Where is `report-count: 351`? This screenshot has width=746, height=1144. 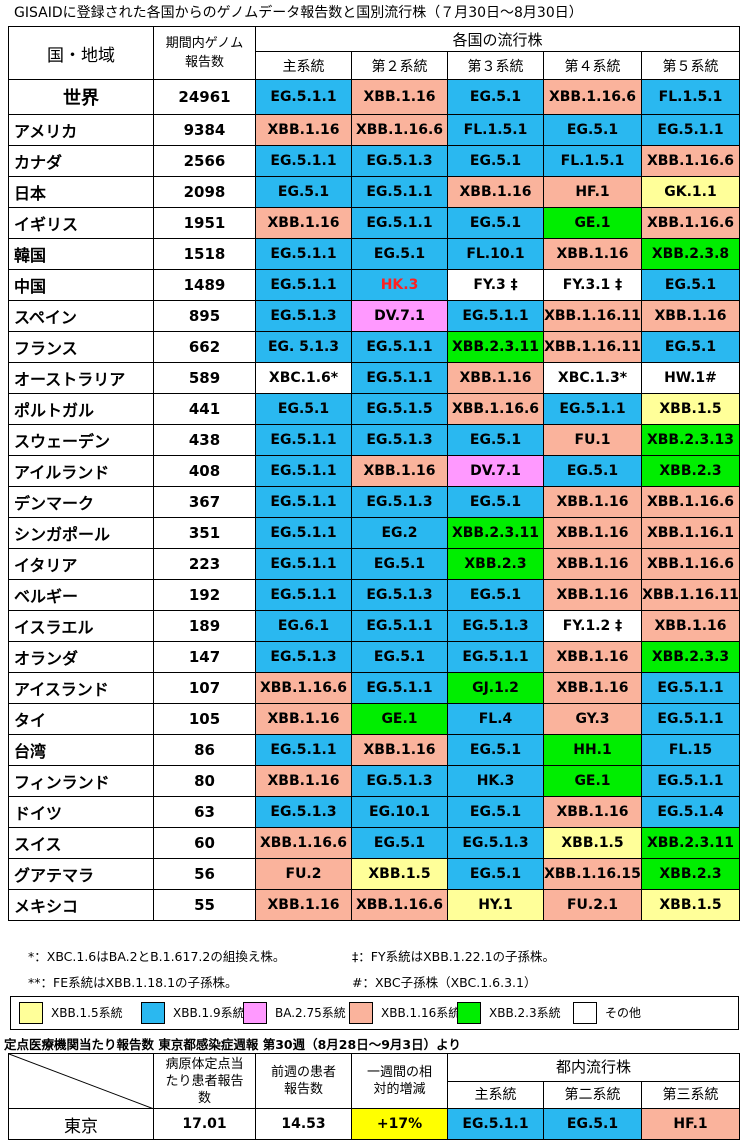 report-count: 351 is located at coordinates (204, 533).